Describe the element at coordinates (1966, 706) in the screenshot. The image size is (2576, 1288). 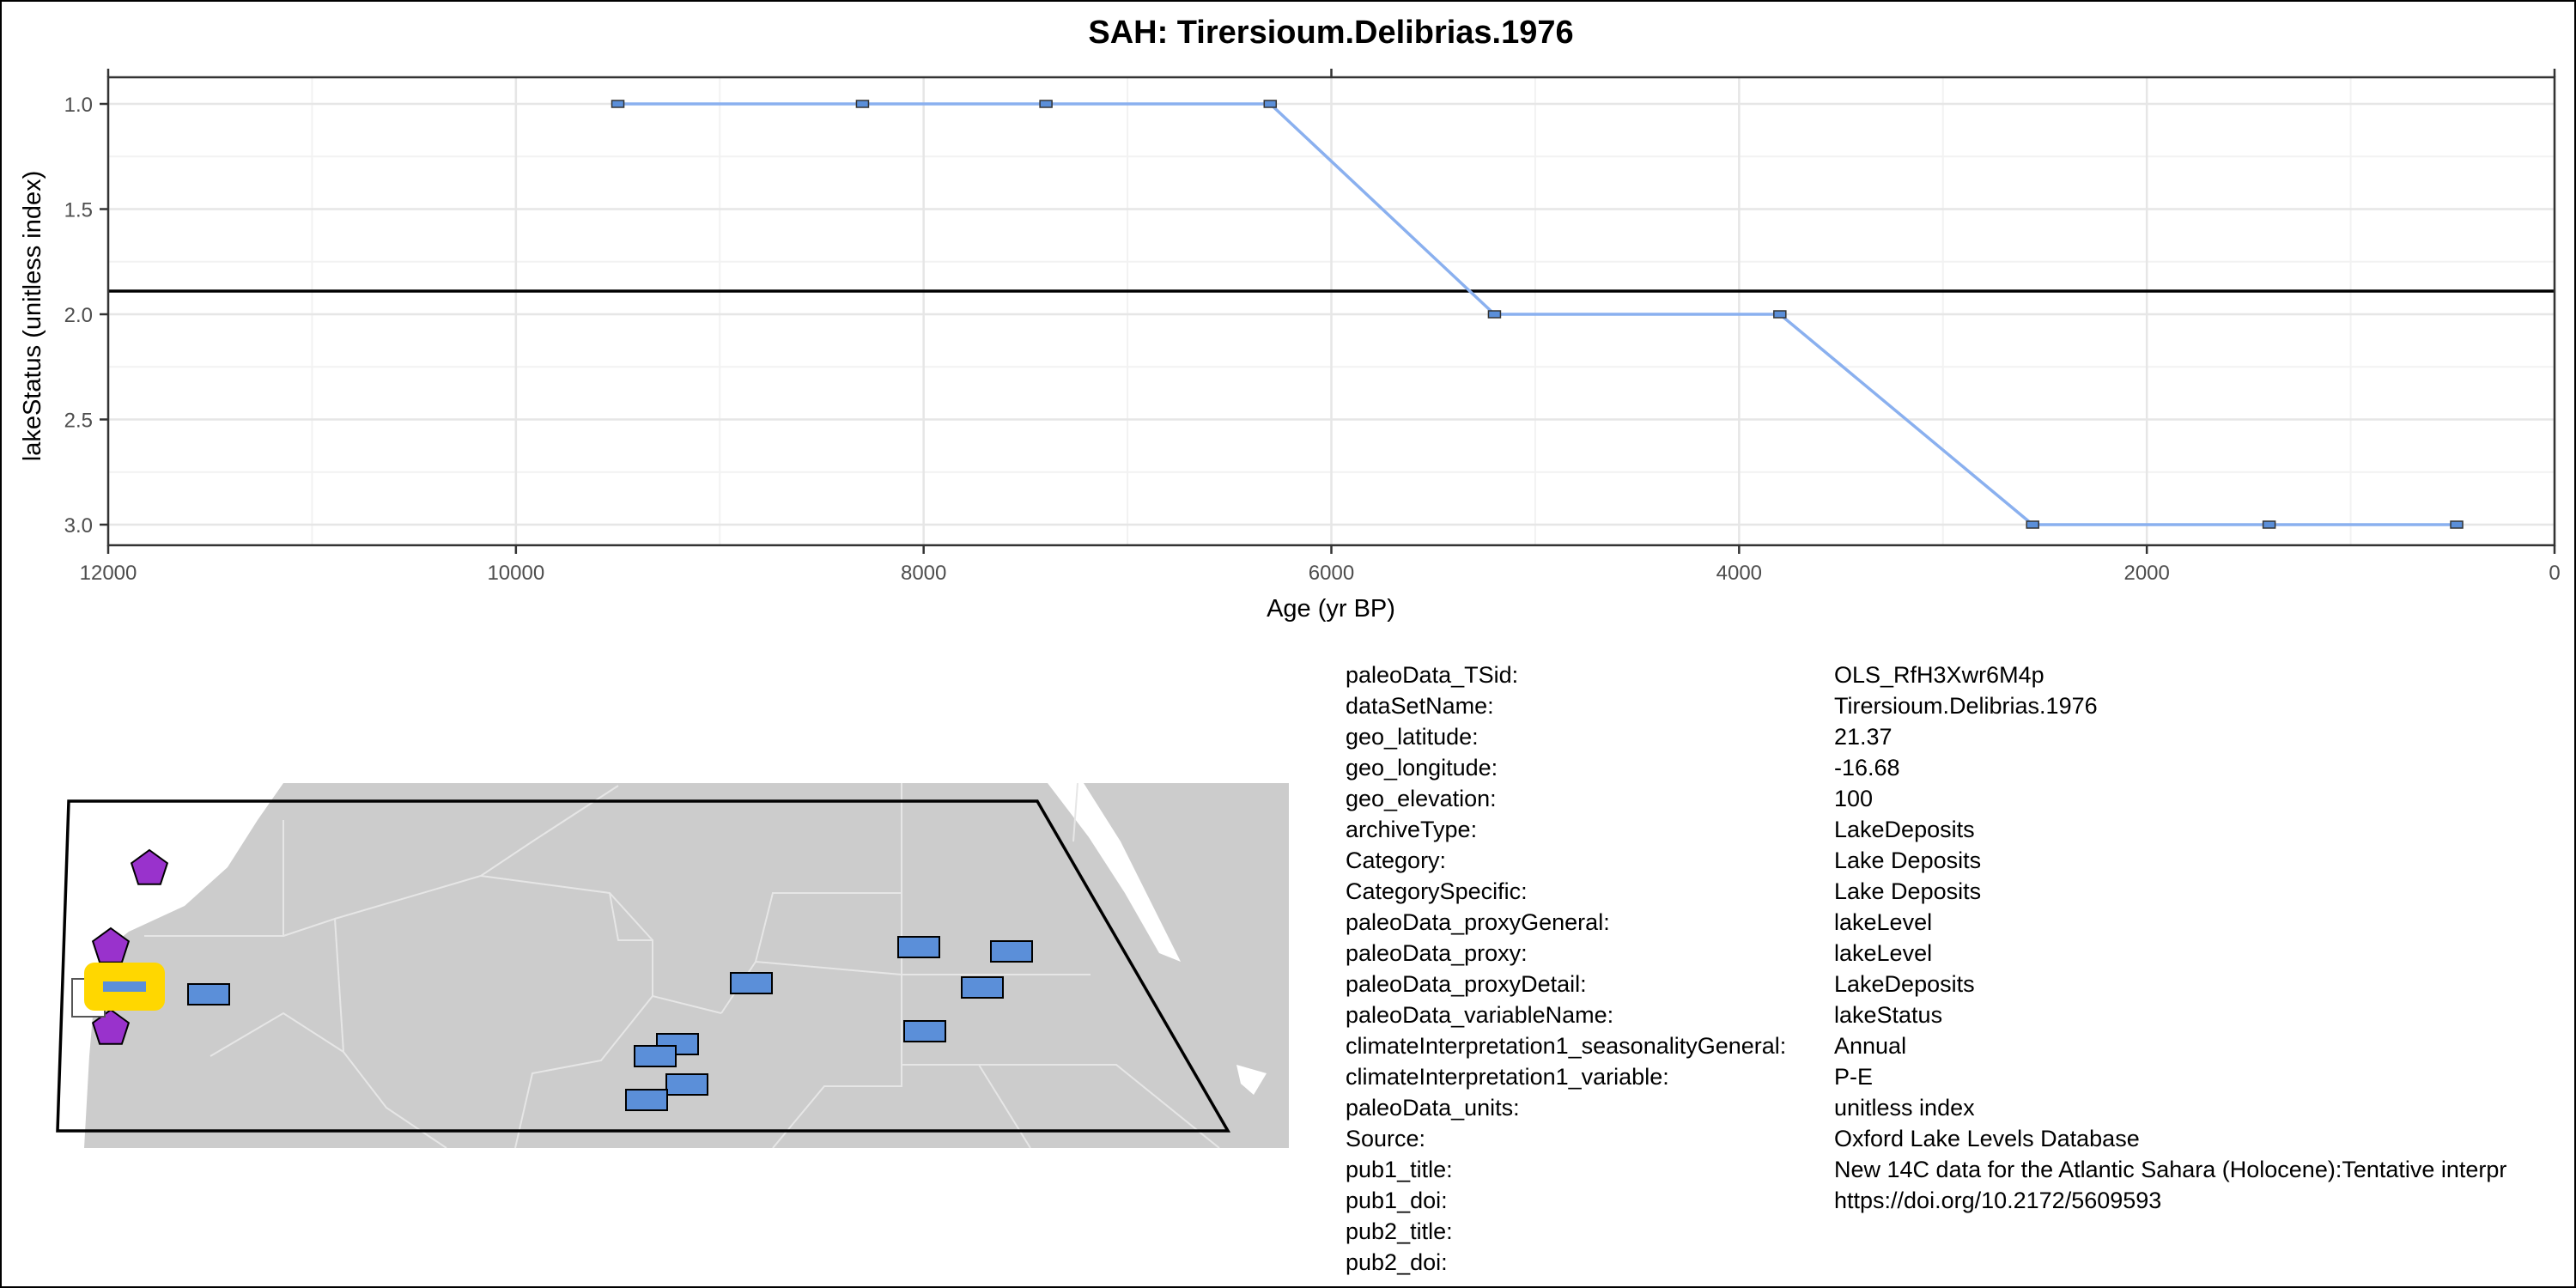
I see `metadata-value: Tirersioum.Delibrias.1976` at that location.